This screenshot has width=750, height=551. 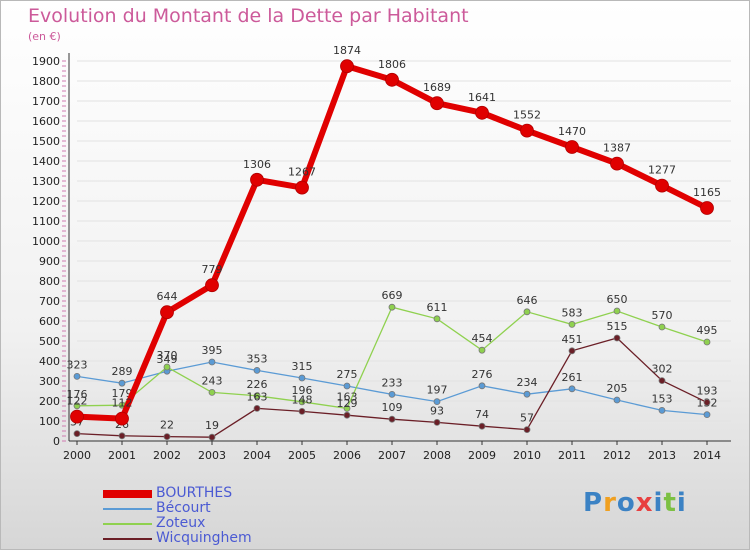 What do you see at coordinates (437, 87) in the screenshot?
I see `data-label: 1689` at bounding box center [437, 87].